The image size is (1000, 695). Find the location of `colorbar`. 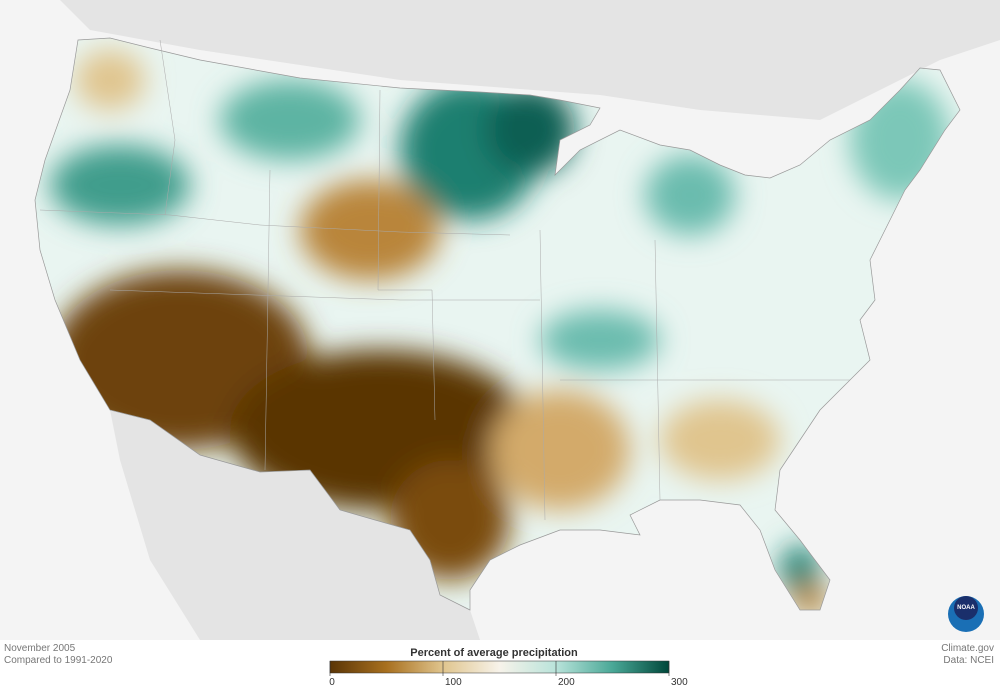

colorbar is located at coordinates (499, 667).